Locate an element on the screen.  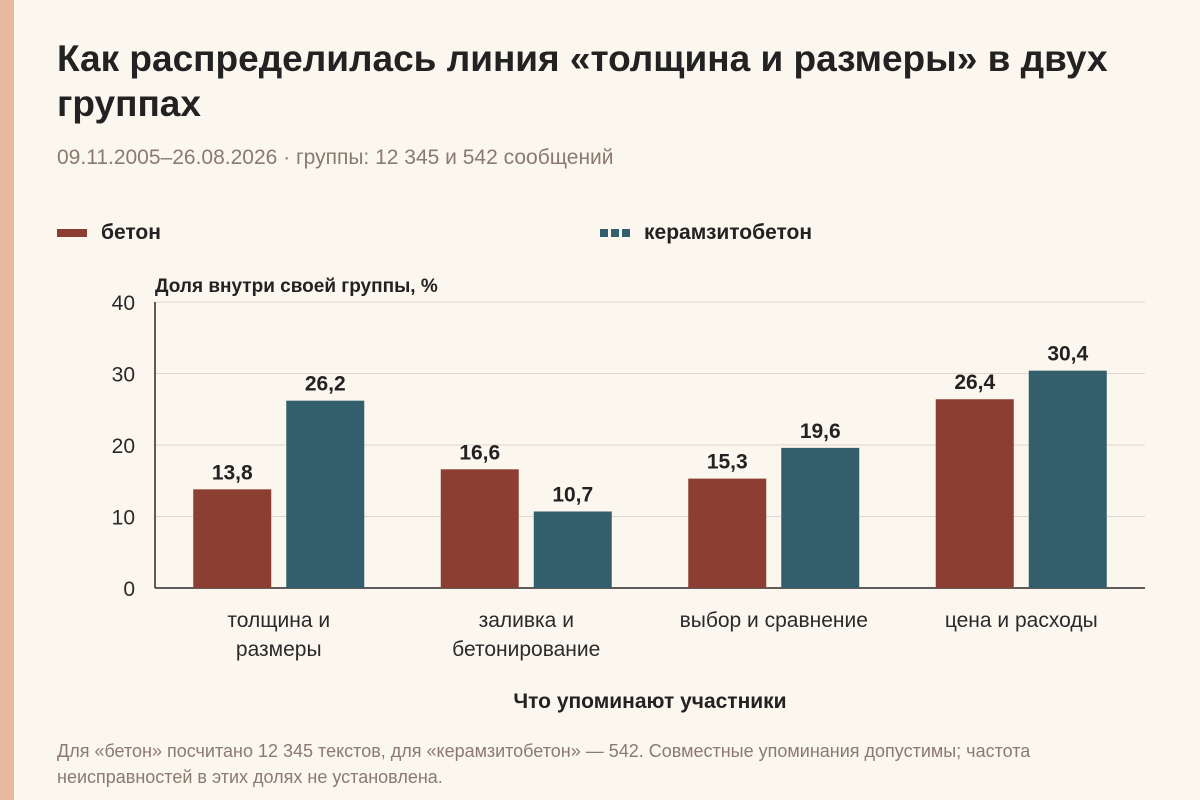
legend-swatch-beton is located at coordinates (72, 233).